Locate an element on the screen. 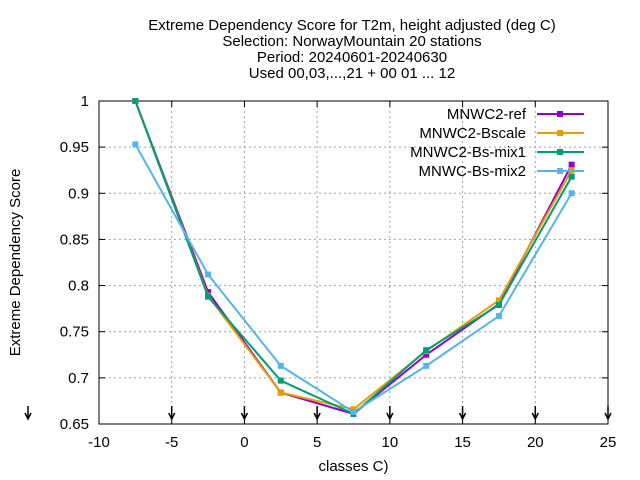 The width and height of the screenshot is (640, 480). y-tick-label: 0.8 is located at coordinates (78, 286).